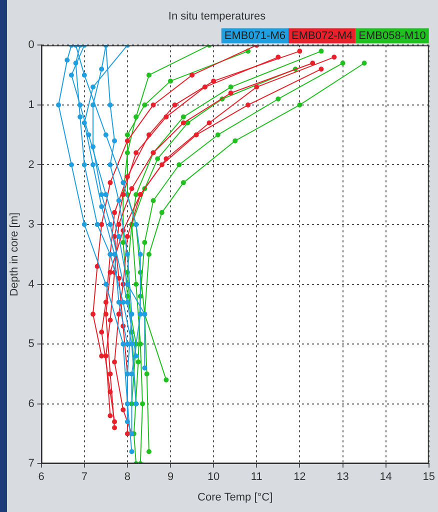 The image size is (438, 512). I want to click on y-tick-label: 2, so click(31, 164).